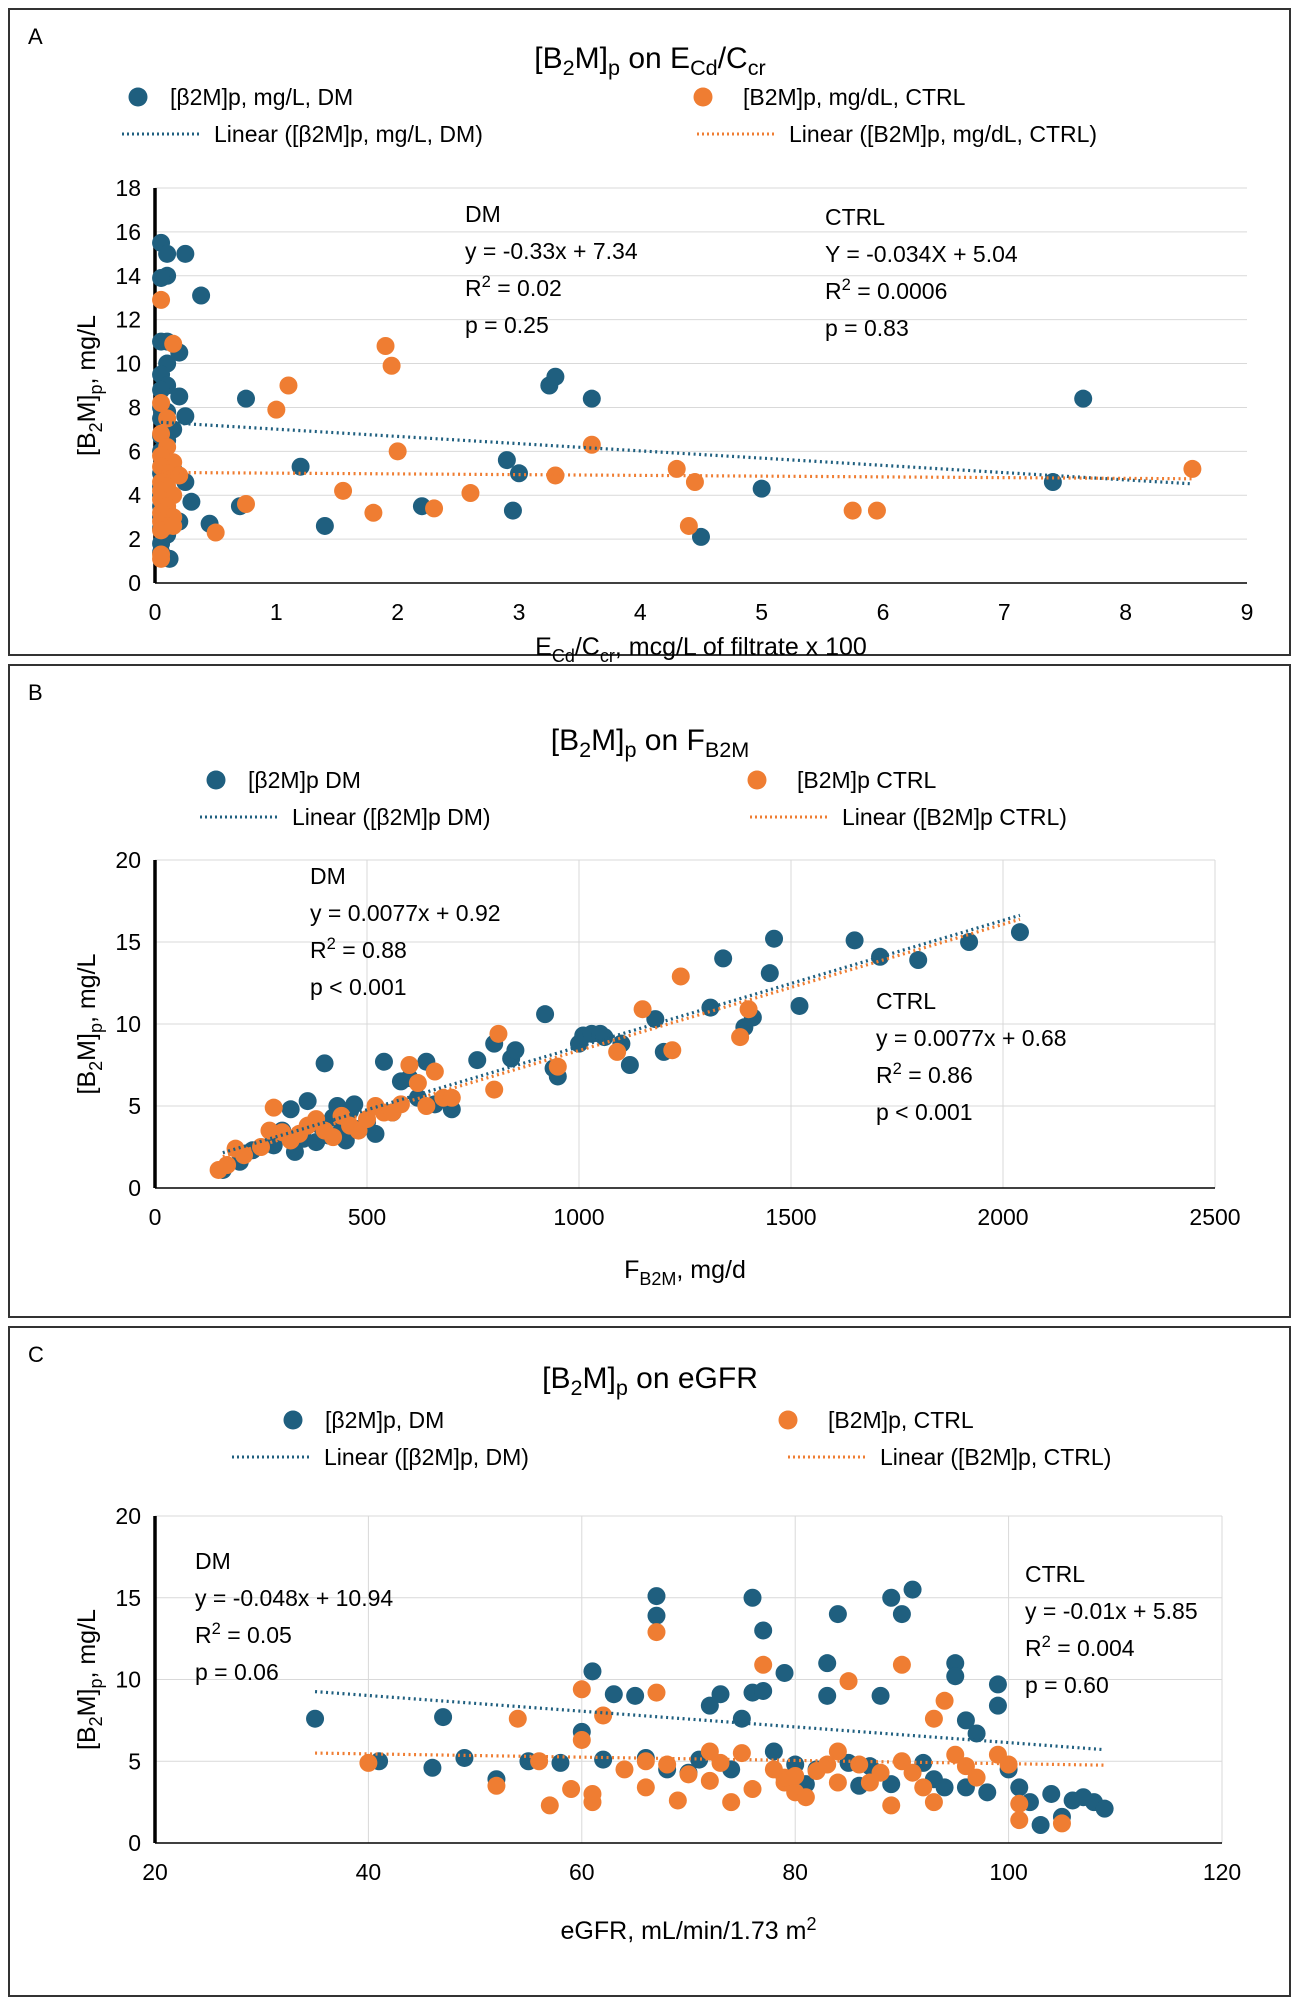 The image size is (1299, 2005). Describe the element at coordinates (855, 217) in the screenshot. I see `annotation-ctrl-group: CTRL` at that location.